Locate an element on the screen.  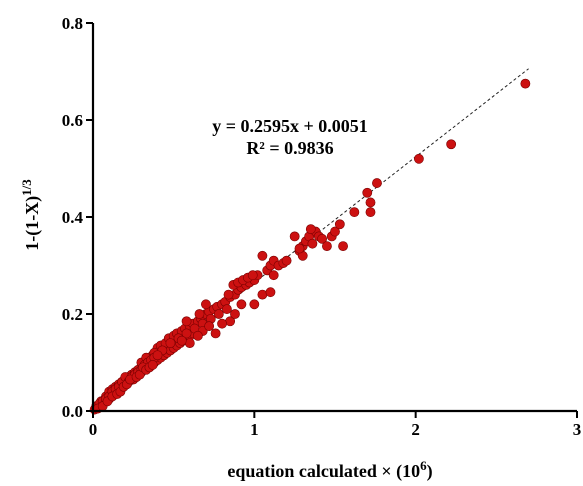
y-tick-label: 0.8 is located at coordinates (72, 23).